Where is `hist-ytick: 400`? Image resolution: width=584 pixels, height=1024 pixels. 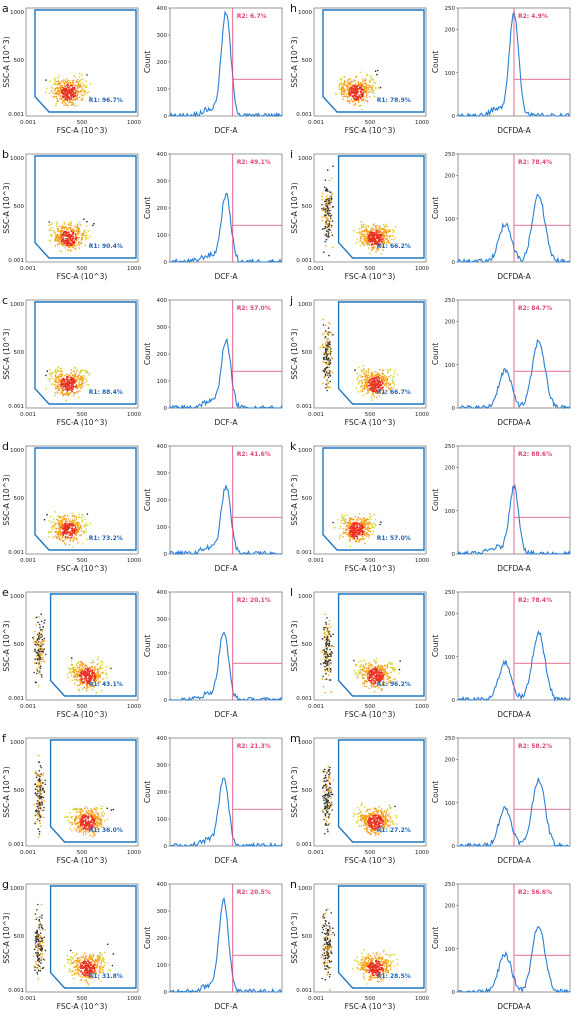 hist-ytick: 400 is located at coordinates (162, 301).